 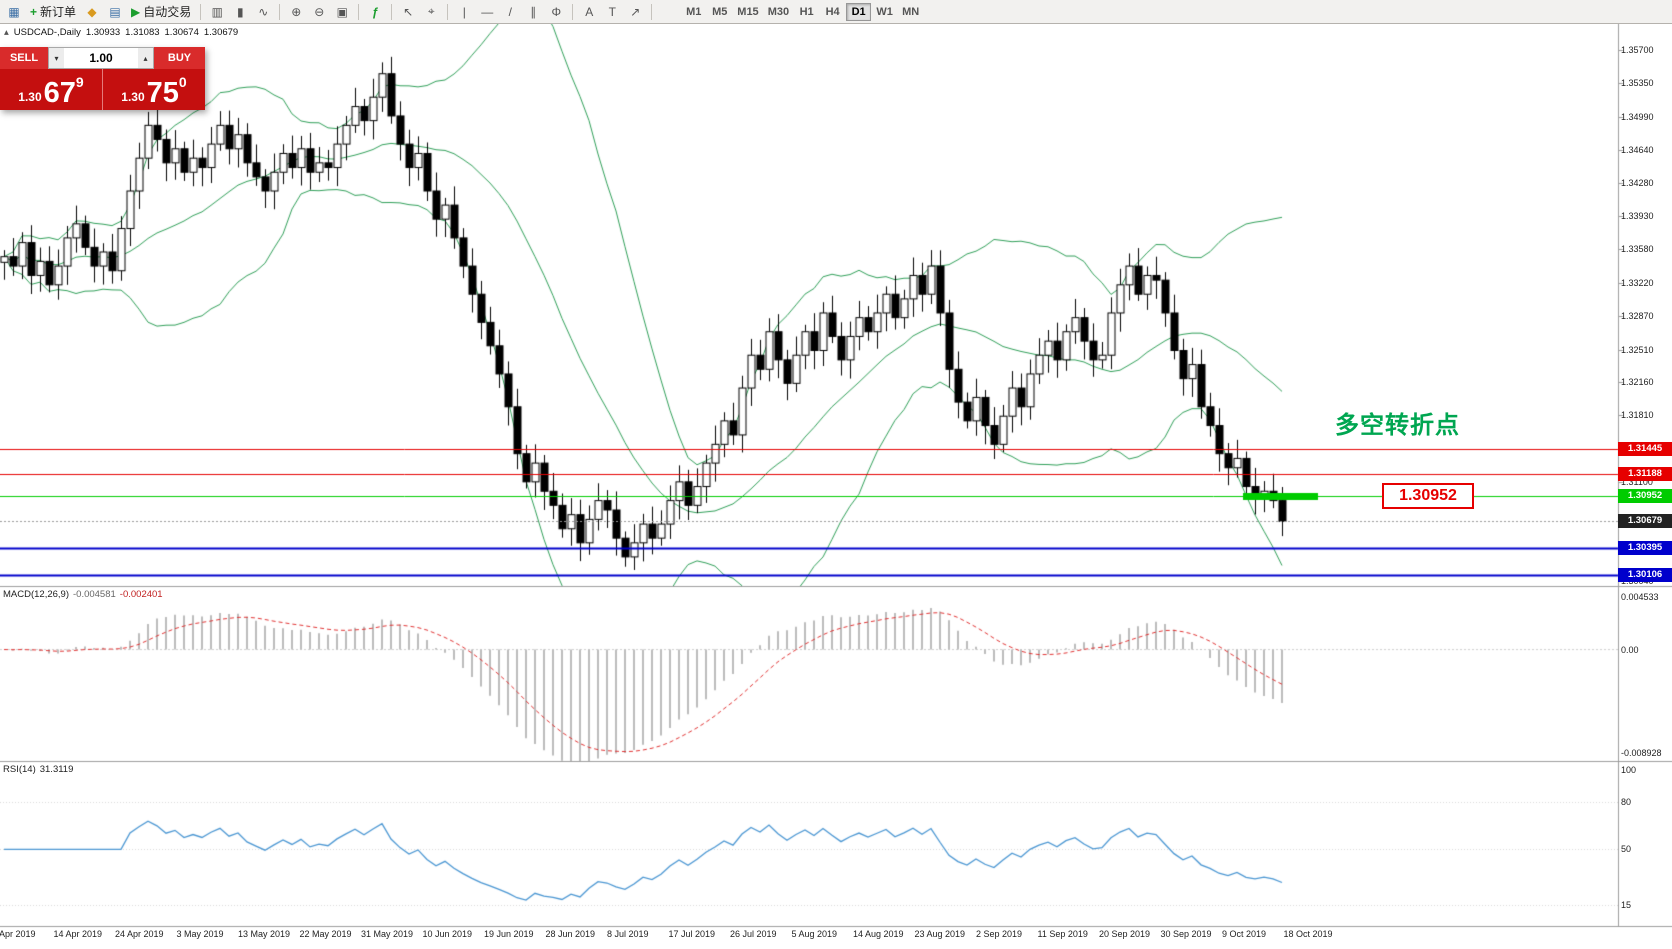 What do you see at coordinates (56, 769) in the screenshot?
I see `rsi-value: 31.3119` at bounding box center [56, 769].